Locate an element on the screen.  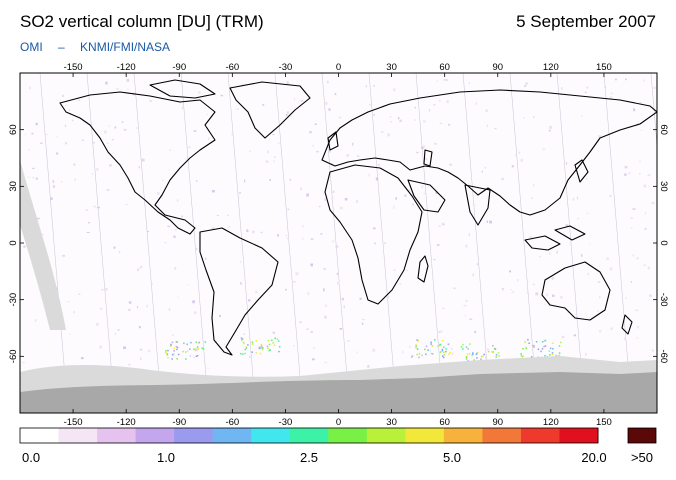
colorbar-swatch is located at coordinates (502, 435).